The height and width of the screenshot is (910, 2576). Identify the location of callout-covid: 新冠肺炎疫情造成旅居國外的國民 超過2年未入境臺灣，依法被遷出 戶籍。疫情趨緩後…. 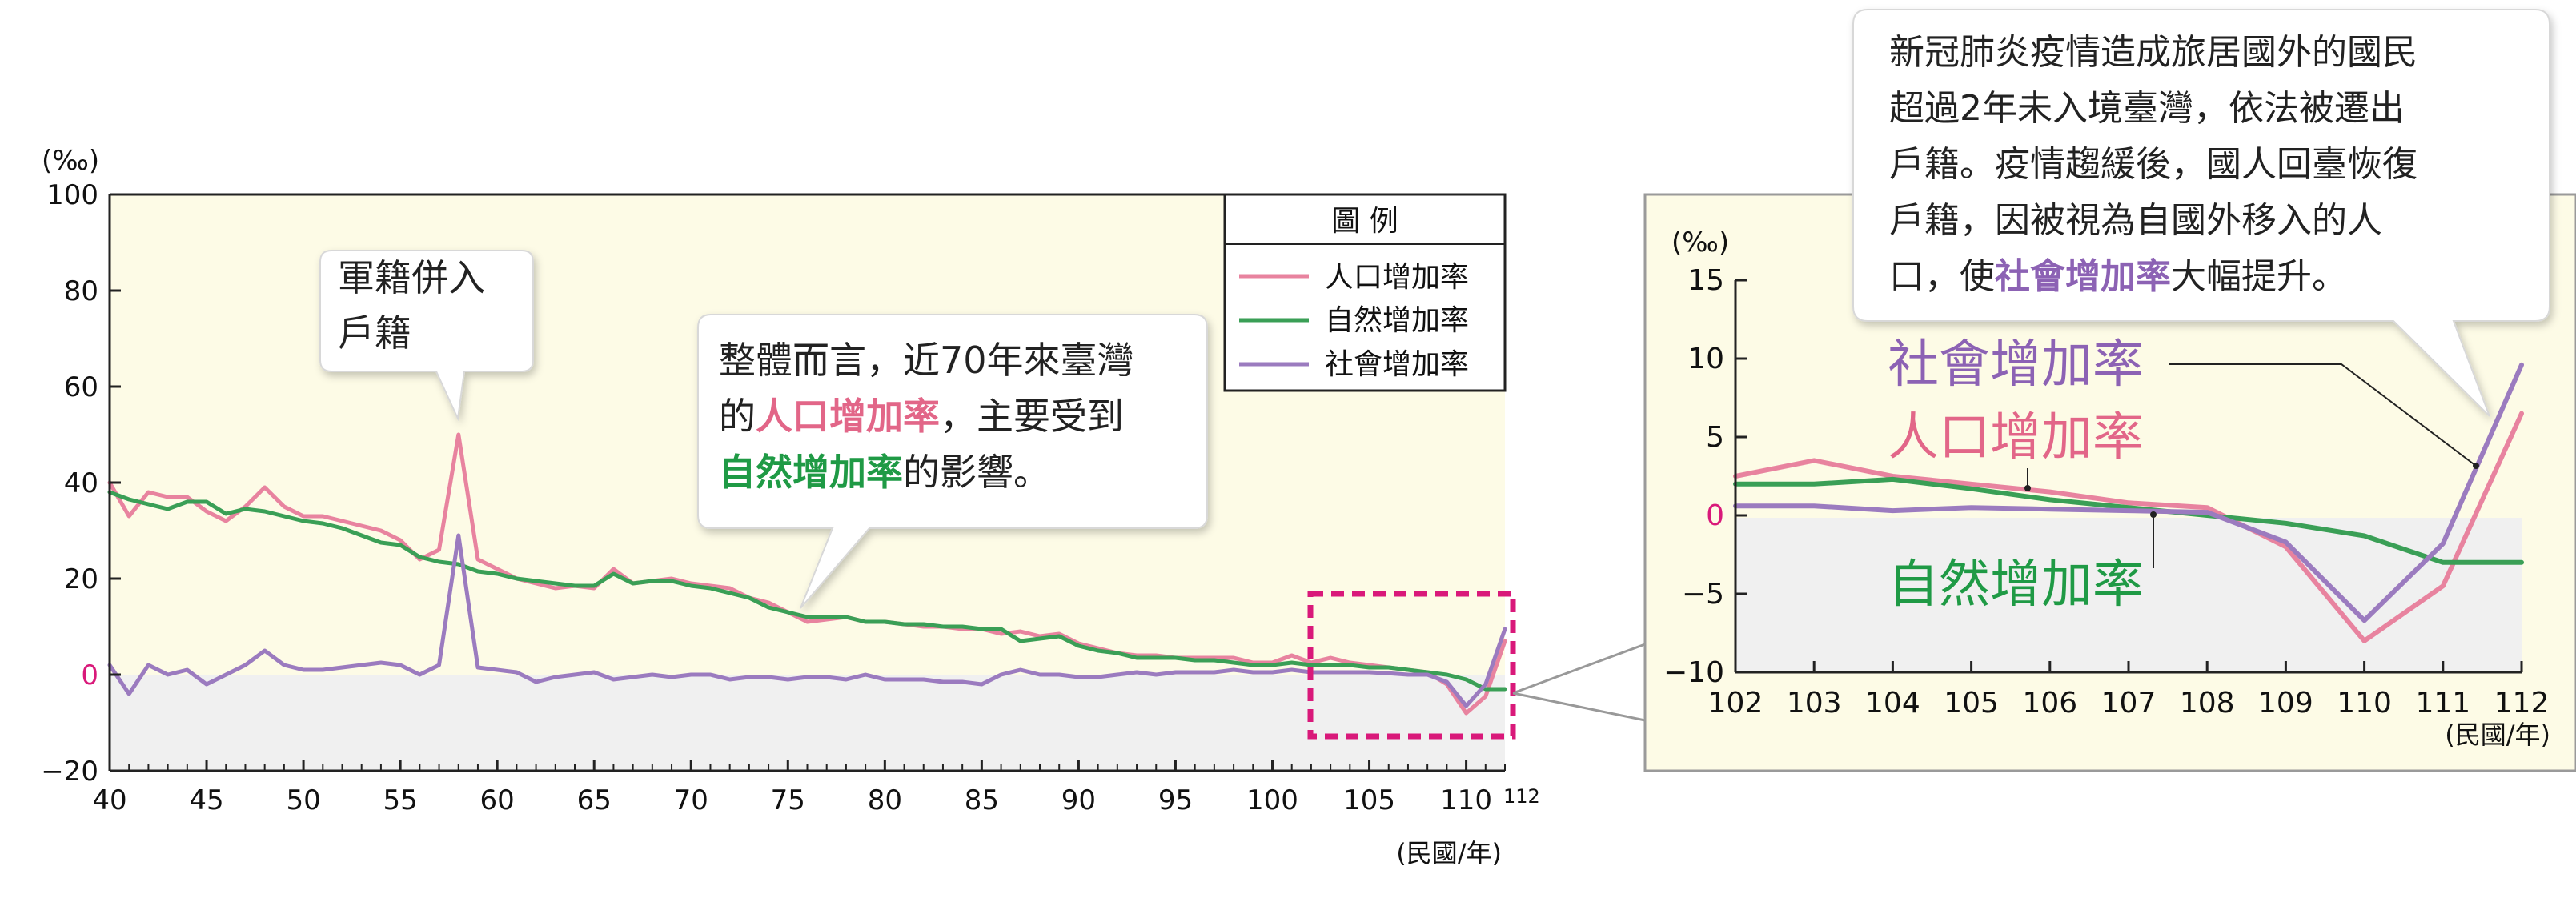
(2201, 213).